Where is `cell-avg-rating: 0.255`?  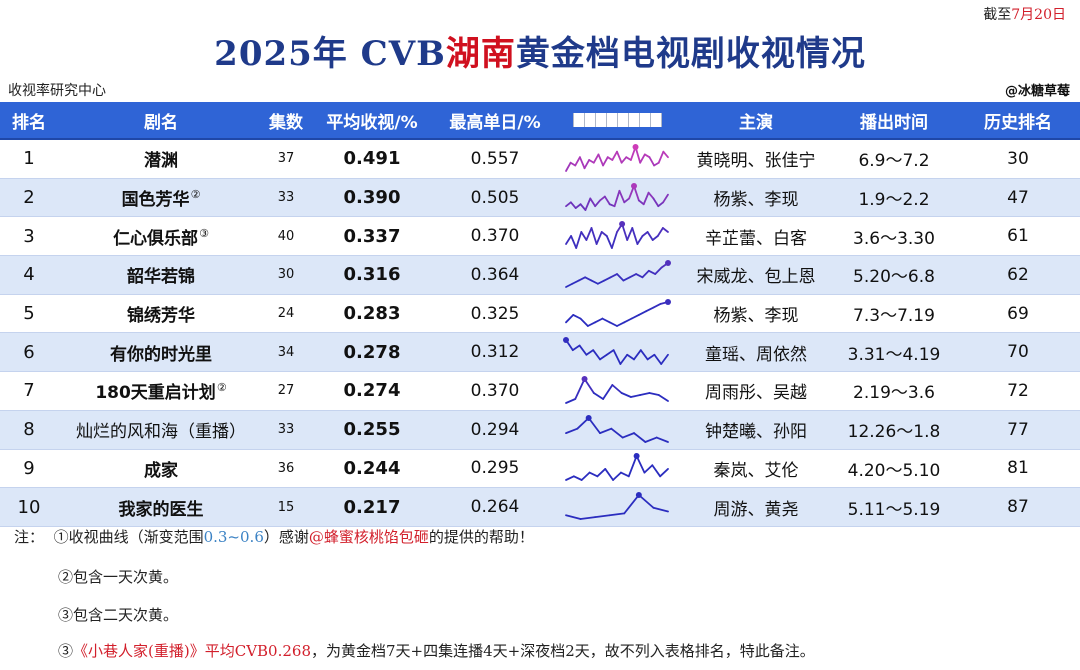
cell-avg-rating: 0.255 is located at coordinates (372, 430).